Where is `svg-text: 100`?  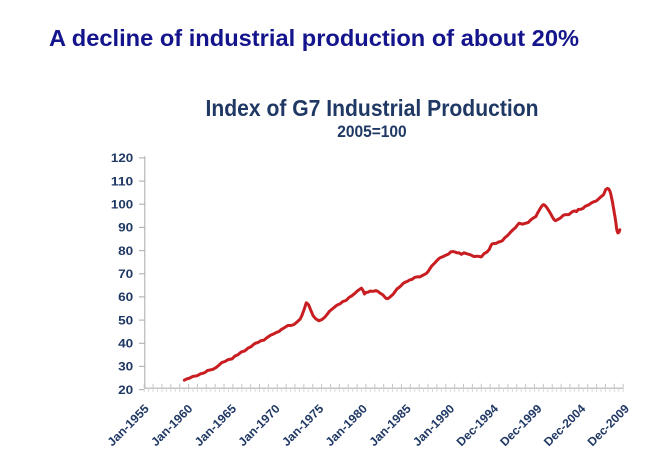 svg-text: 100 is located at coordinates (122, 205).